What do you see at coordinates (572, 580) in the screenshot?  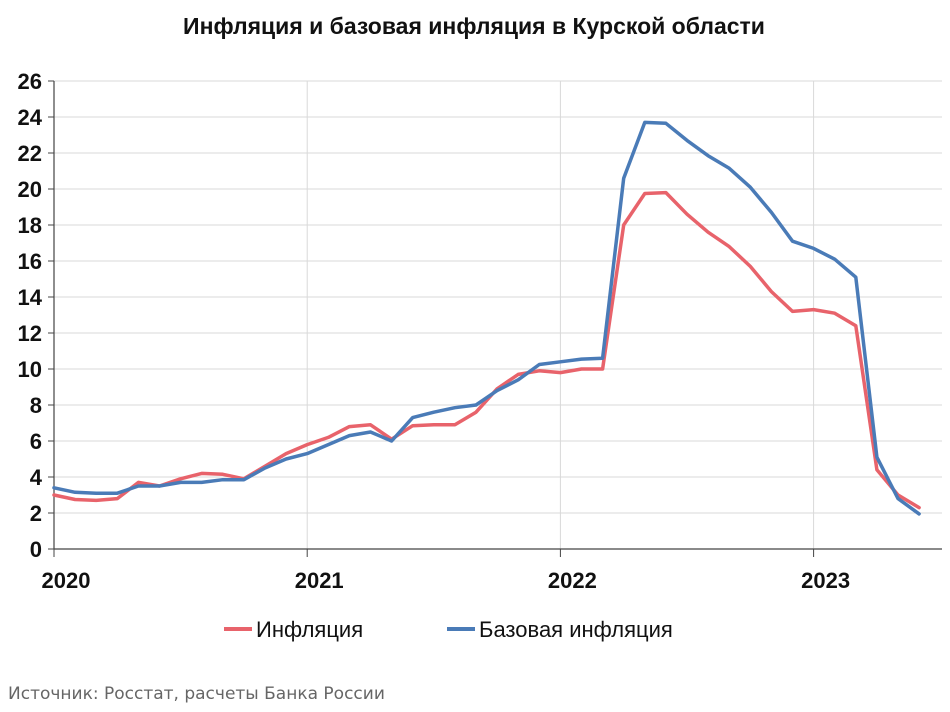 I see `x-tick-label: 2022` at bounding box center [572, 580].